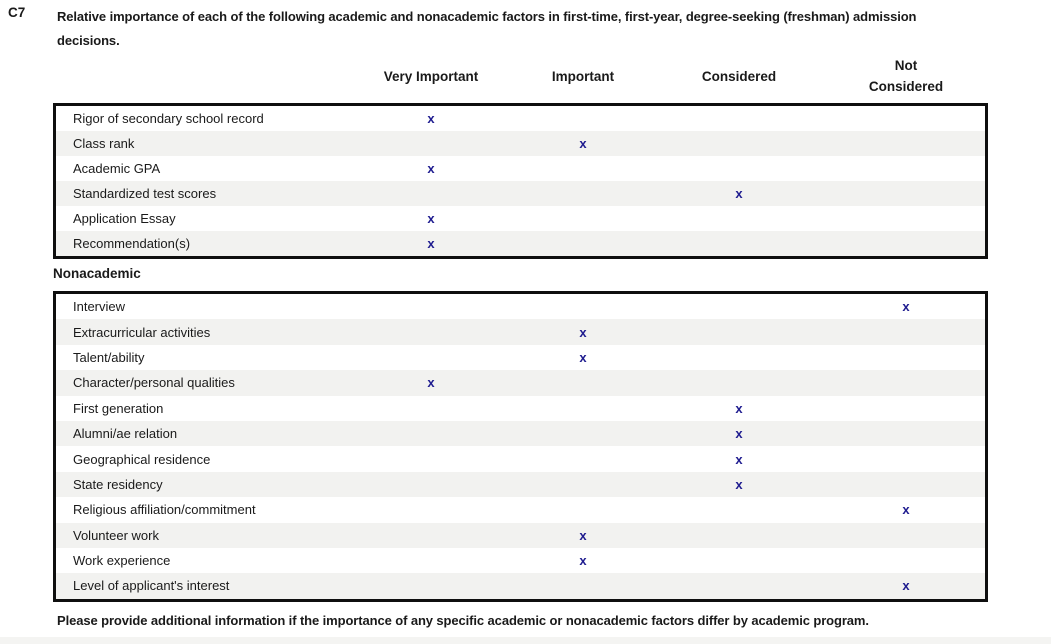  What do you see at coordinates (520, 459) in the screenshot?
I see `table-row: Geographical residence x` at bounding box center [520, 459].